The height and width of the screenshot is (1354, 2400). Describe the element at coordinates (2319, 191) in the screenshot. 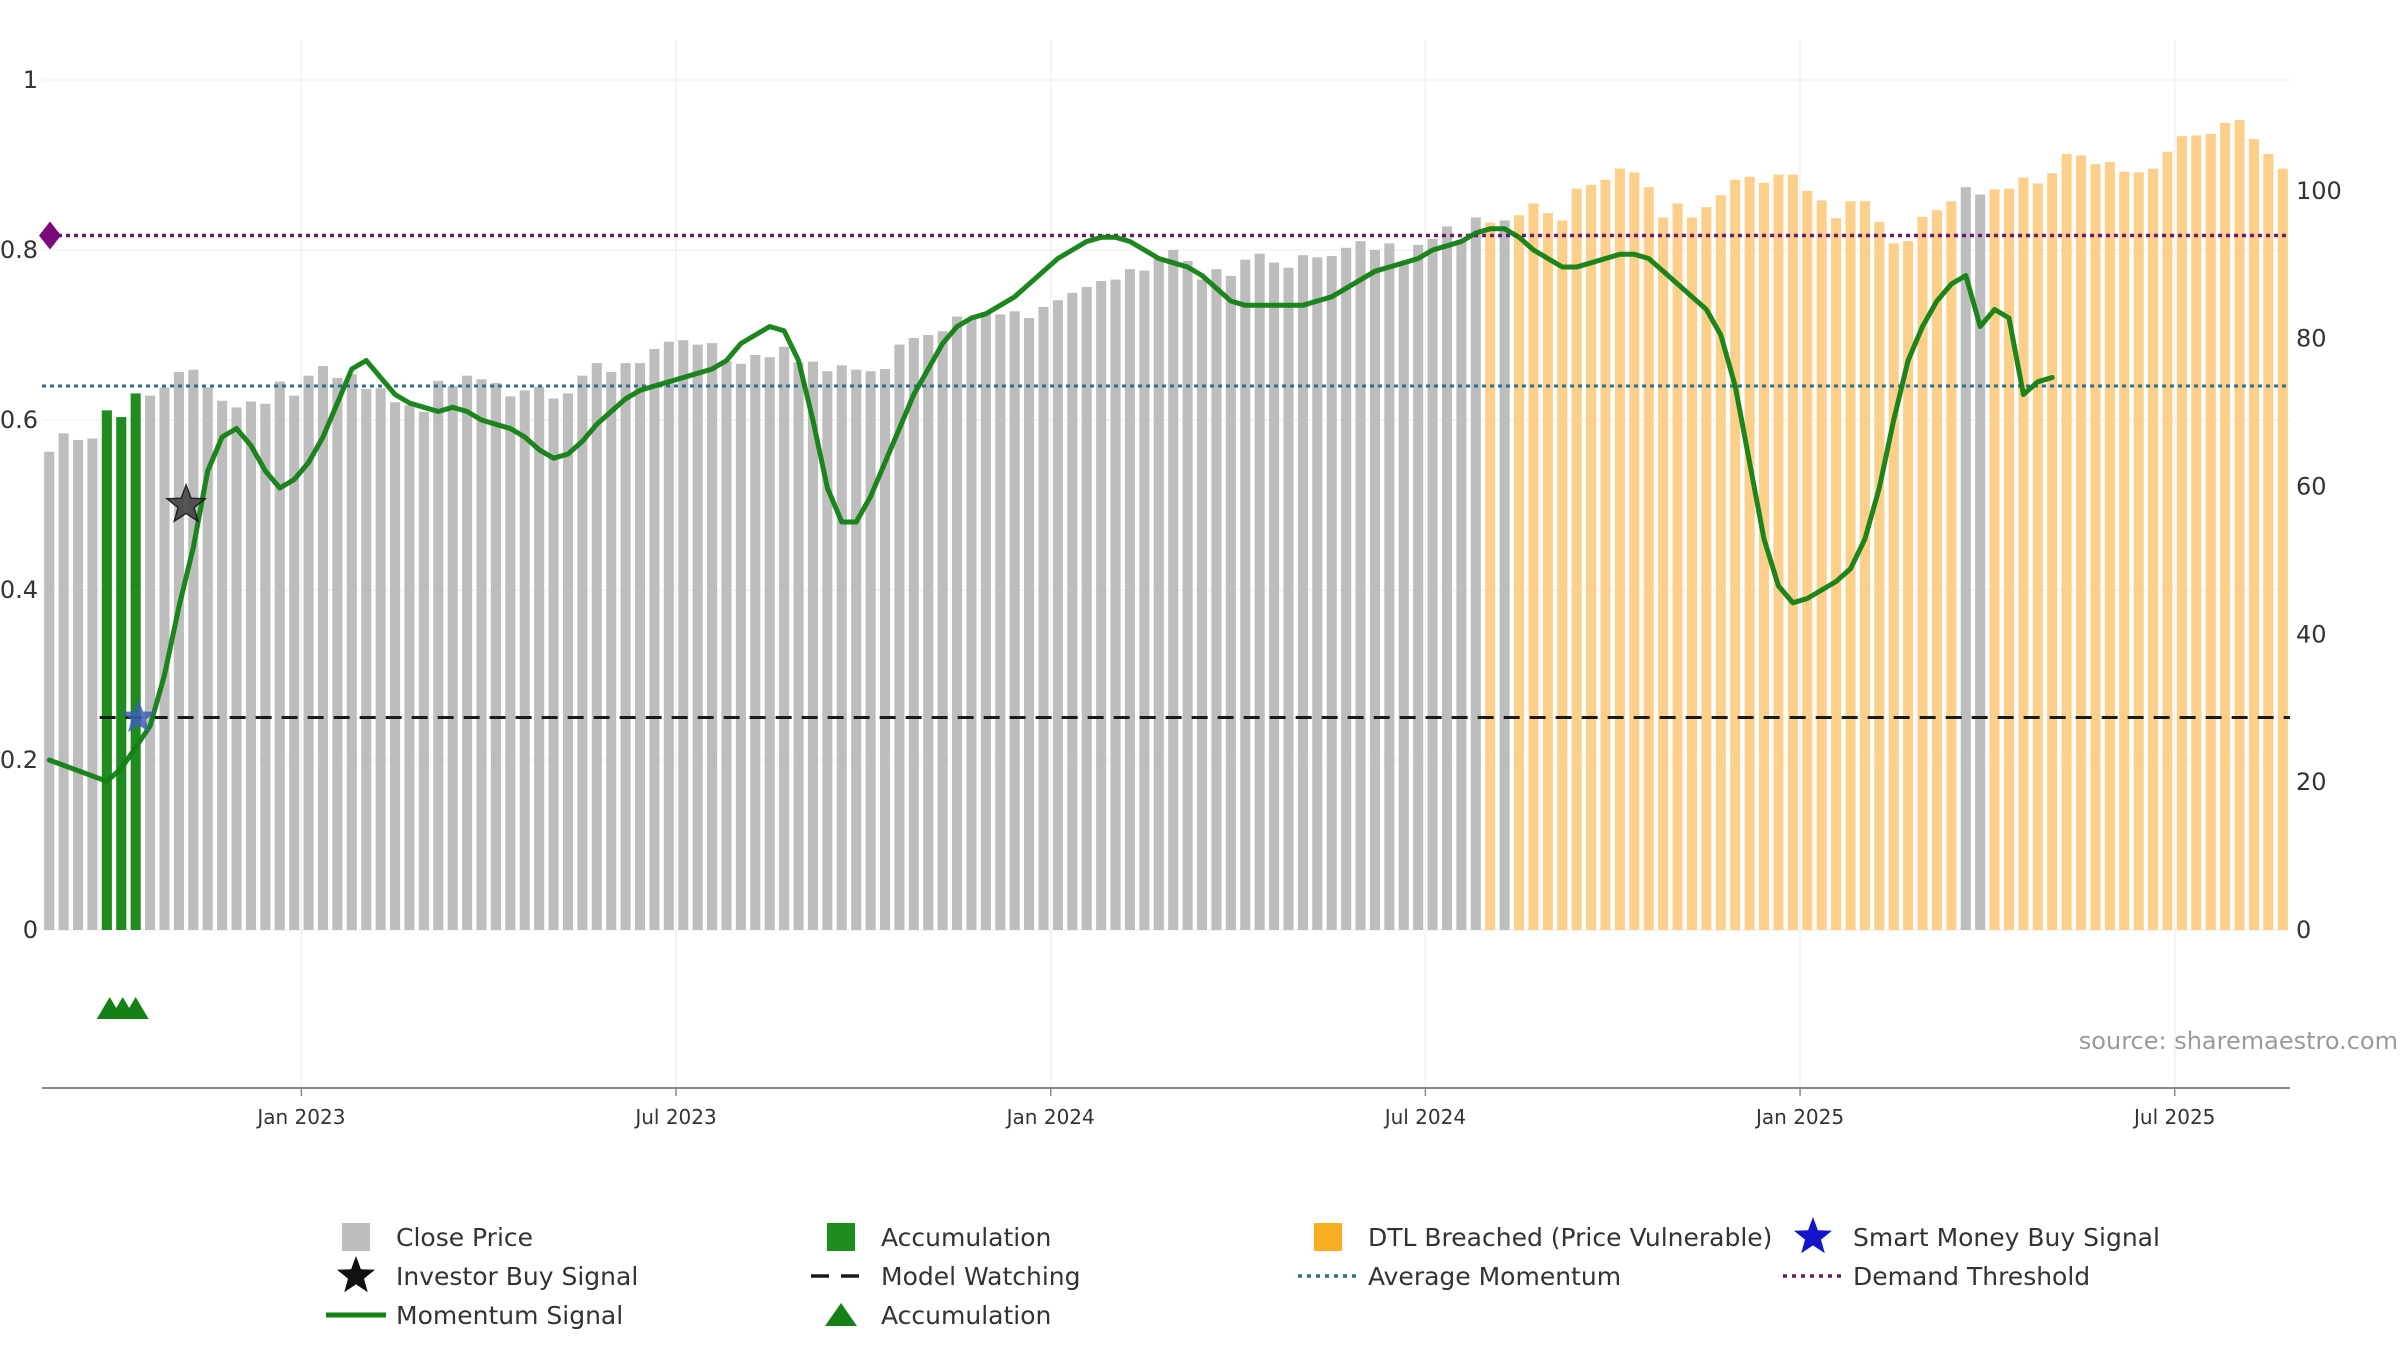

I see `right-axis-tick-label: 100` at that location.